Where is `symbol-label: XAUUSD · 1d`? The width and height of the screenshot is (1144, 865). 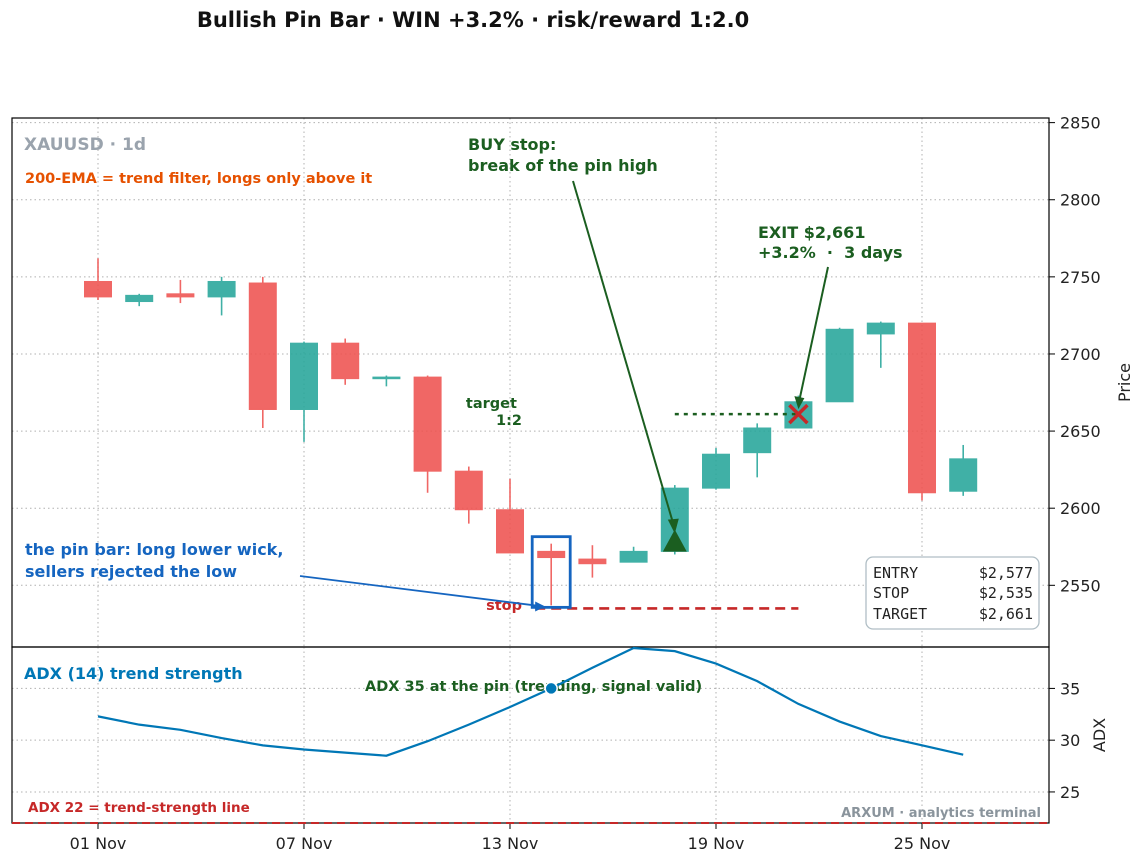 symbol-label: XAUUSD · 1d is located at coordinates (85, 145).